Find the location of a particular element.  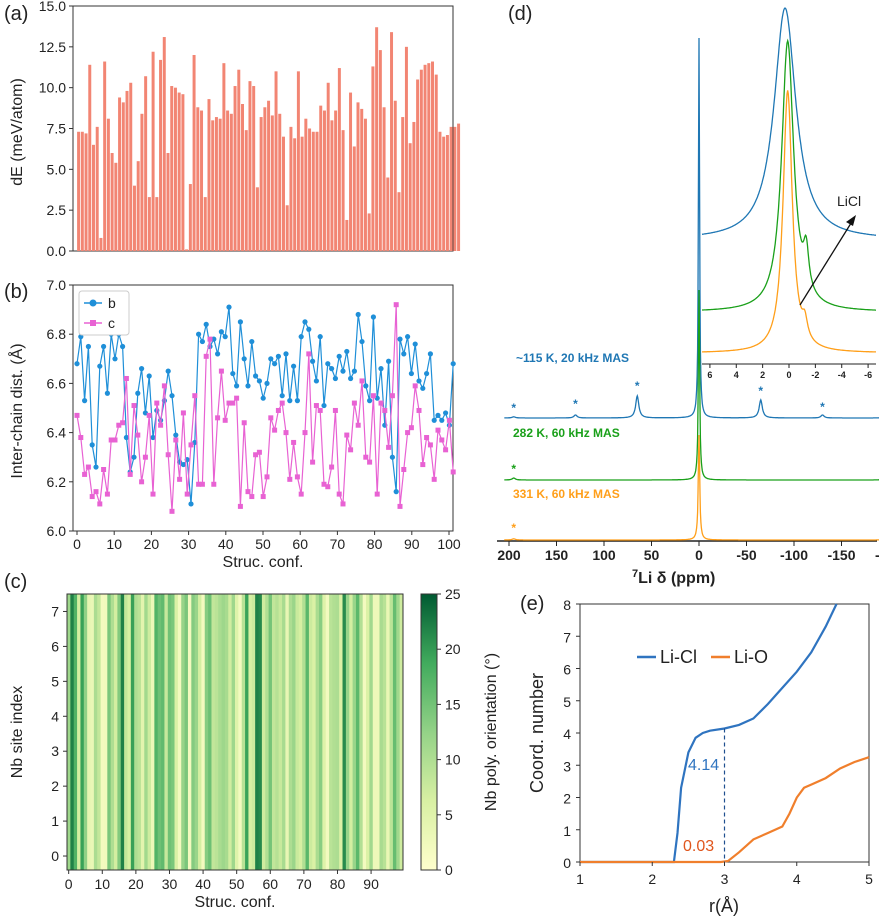

inset-annotation-licl: LiCl is located at coordinates (849, 201).